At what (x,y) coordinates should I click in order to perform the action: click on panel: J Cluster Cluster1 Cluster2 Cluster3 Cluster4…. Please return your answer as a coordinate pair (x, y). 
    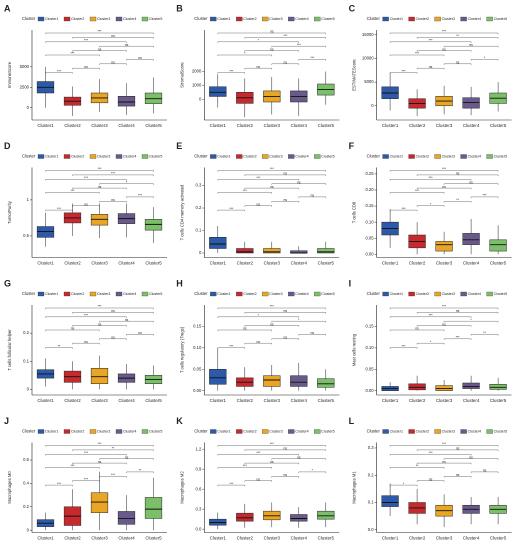
    Looking at the image, I should click on (85, 478).